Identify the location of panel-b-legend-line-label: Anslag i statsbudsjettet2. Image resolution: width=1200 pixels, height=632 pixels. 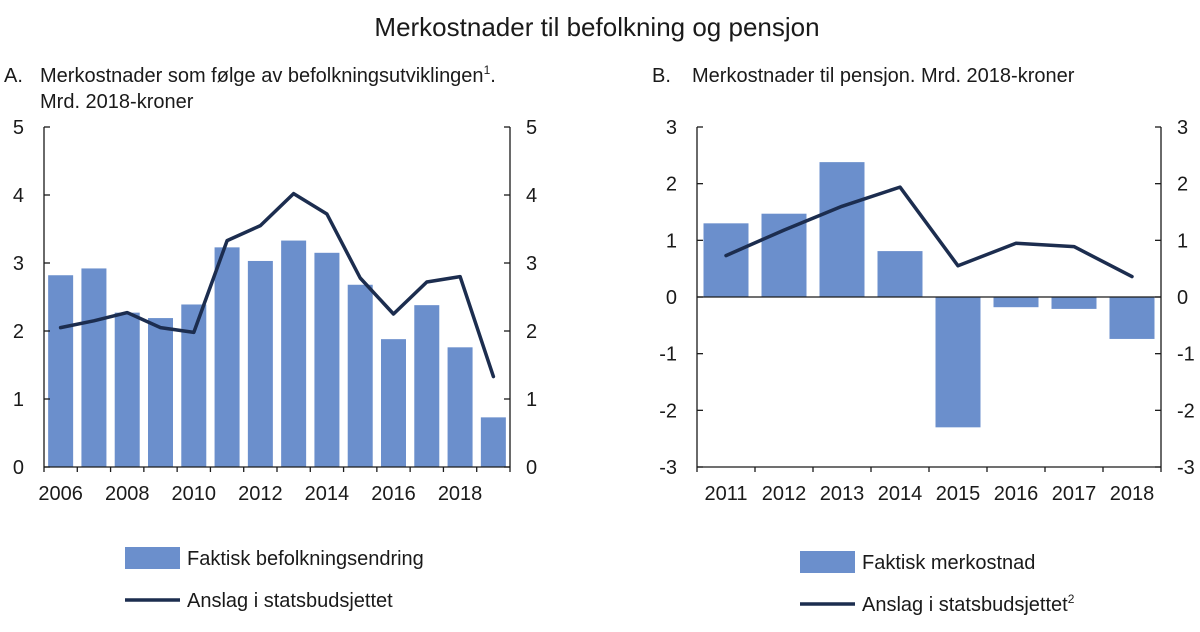
(968, 604).